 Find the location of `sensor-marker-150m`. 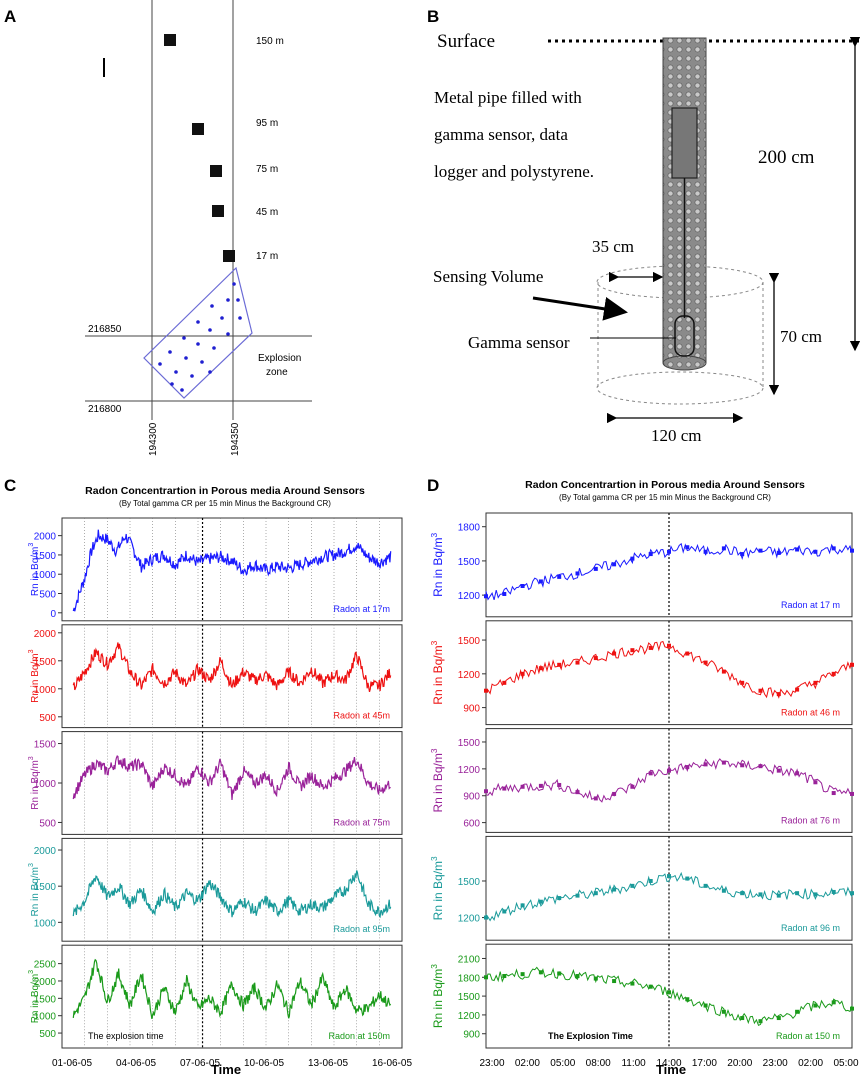

sensor-marker-150m is located at coordinates (170, 40).